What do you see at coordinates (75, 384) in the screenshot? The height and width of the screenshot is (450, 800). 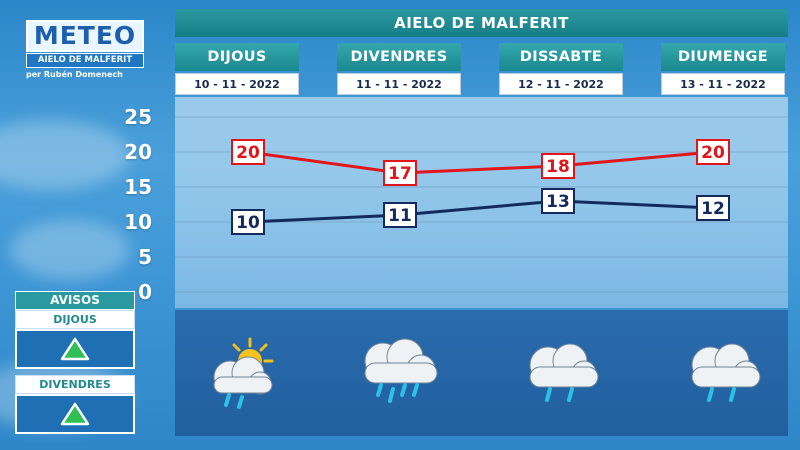 I see `warning-day: DIVENDRES` at bounding box center [75, 384].